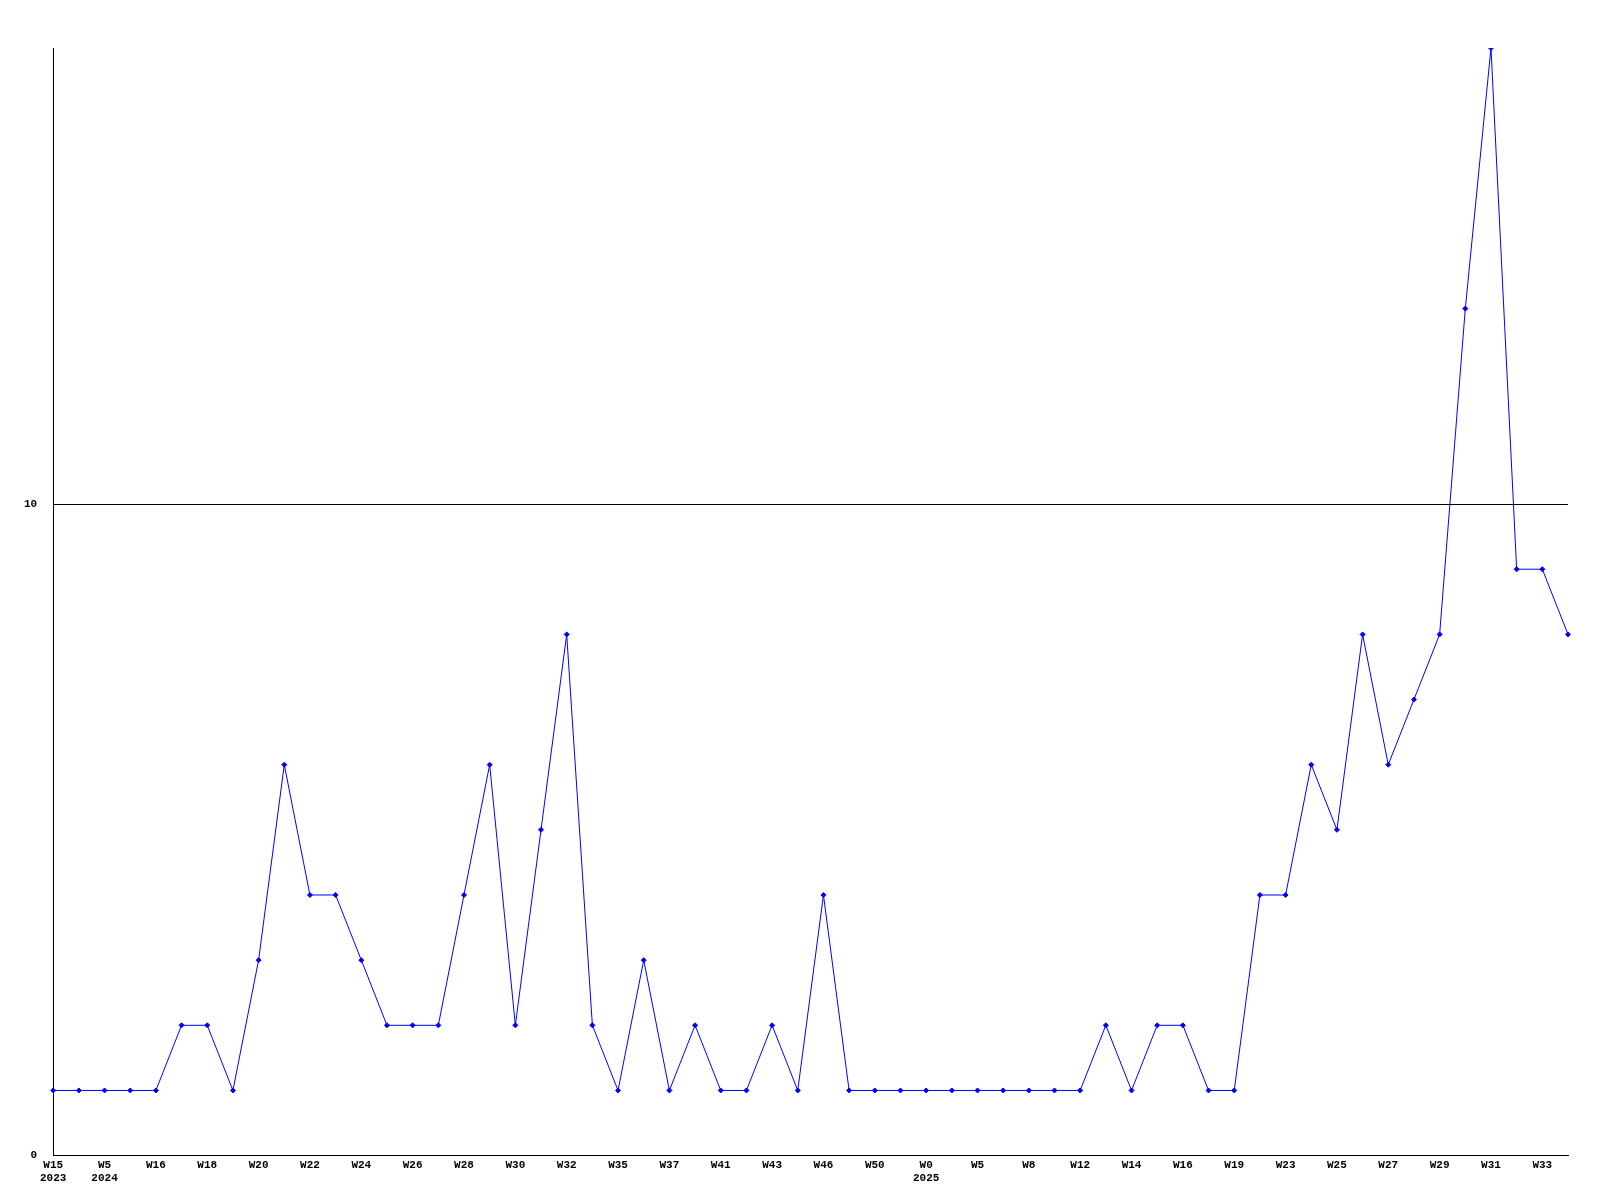 The width and height of the screenshot is (1600, 1200). Describe the element at coordinates (464, 1164) in the screenshot. I see `x-tick-label: W28` at that location.